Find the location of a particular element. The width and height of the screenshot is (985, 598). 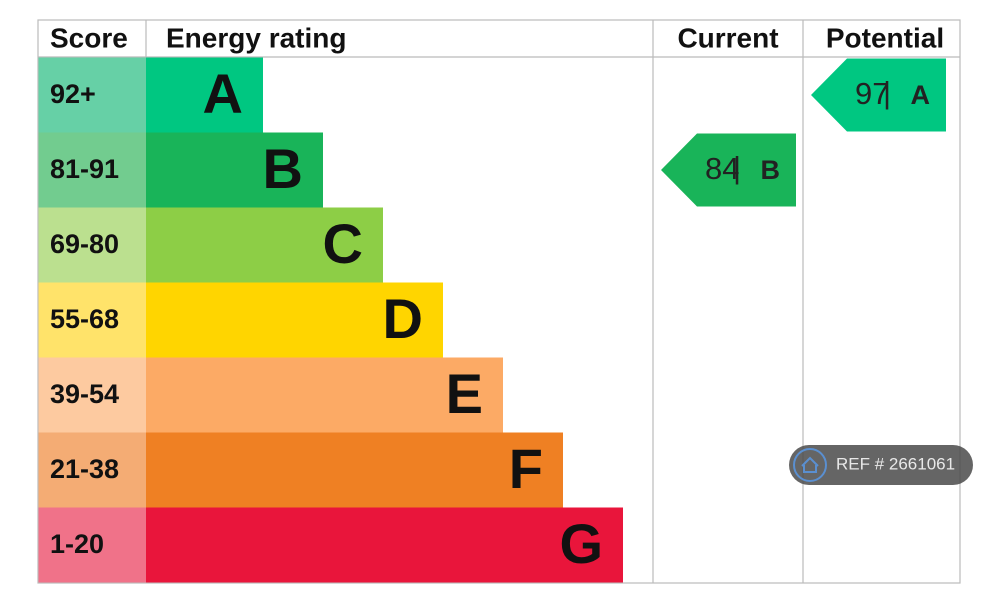

score-range: 92+ is located at coordinates (73, 94).